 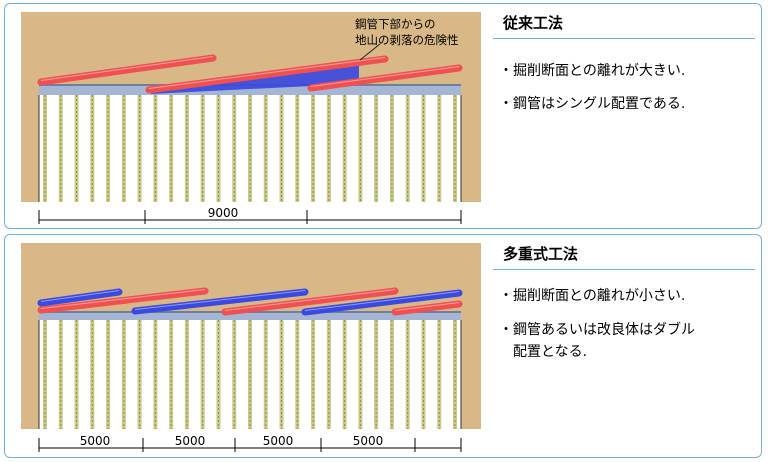 What do you see at coordinates (599, 296) in the screenshot?
I see `bullet-text: 掘削断面との離れが小さい.` at bounding box center [599, 296].